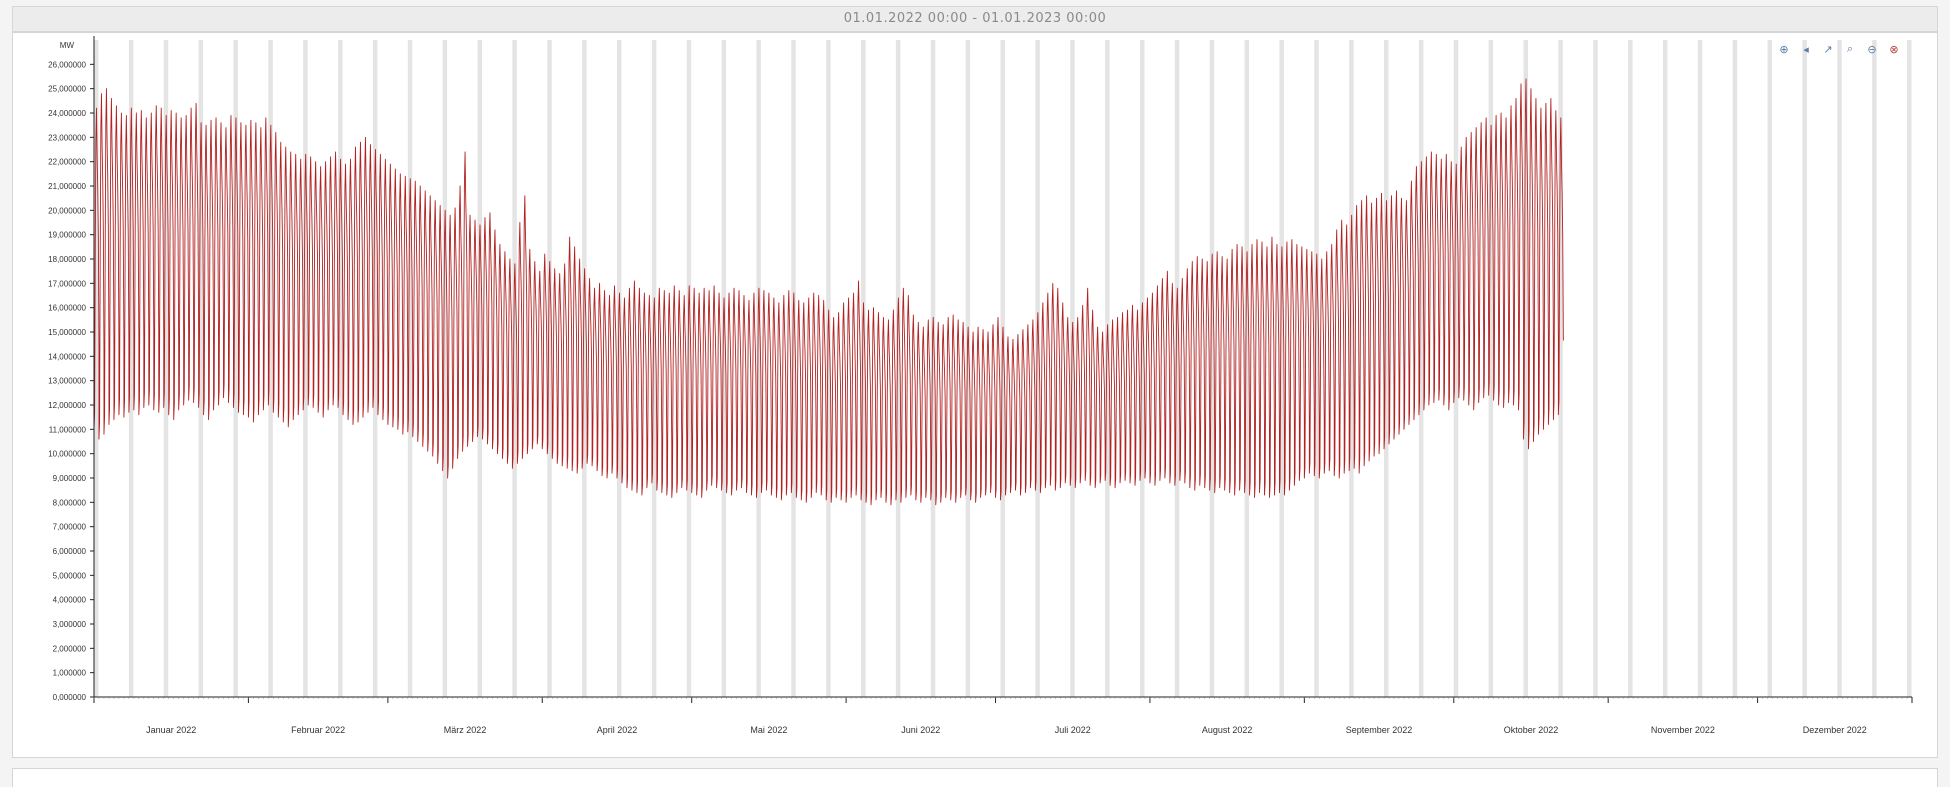 This screenshot has width=1950, height=787. What do you see at coordinates (70, 673) in the screenshot?
I see `y-tick-label: 1,000000` at bounding box center [70, 673].